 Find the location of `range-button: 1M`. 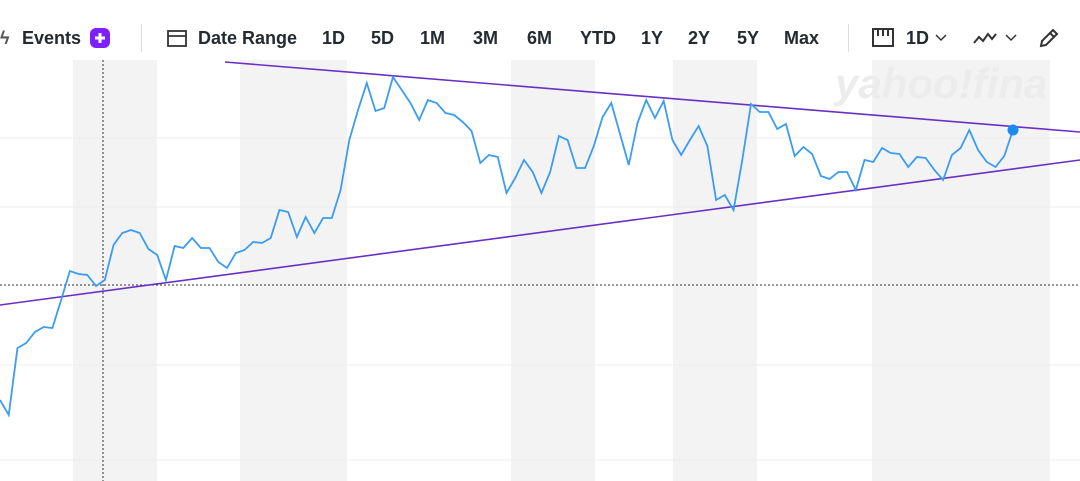

range-button: 1M is located at coordinates (433, 38).